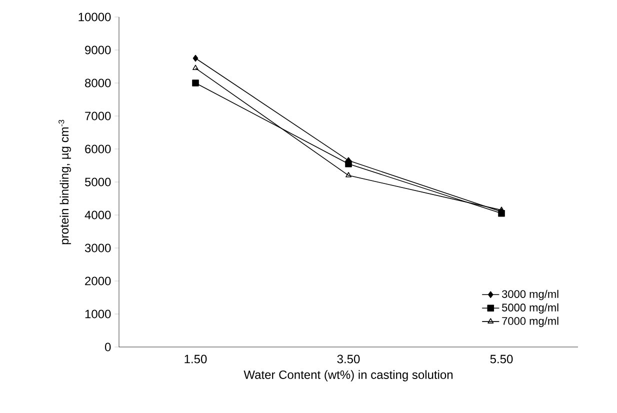  What do you see at coordinates (98, 149) in the screenshot?
I see `y-tick-label: 6000` at bounding box center [98, 149].